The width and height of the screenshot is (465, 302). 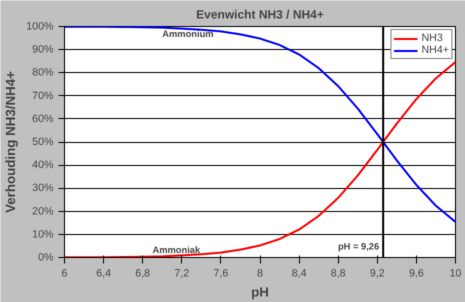 What do you see at coordinates (359, 247) in the screenshot?
I see `ref-line-label: pH = 9,26` at bounding box center [359, 247].